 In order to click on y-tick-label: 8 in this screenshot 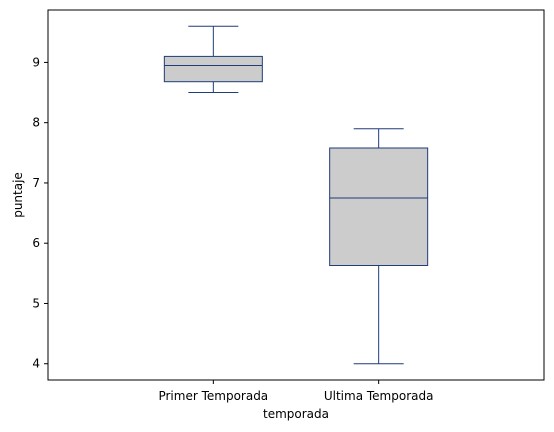, I will do `click(36, 123)`.